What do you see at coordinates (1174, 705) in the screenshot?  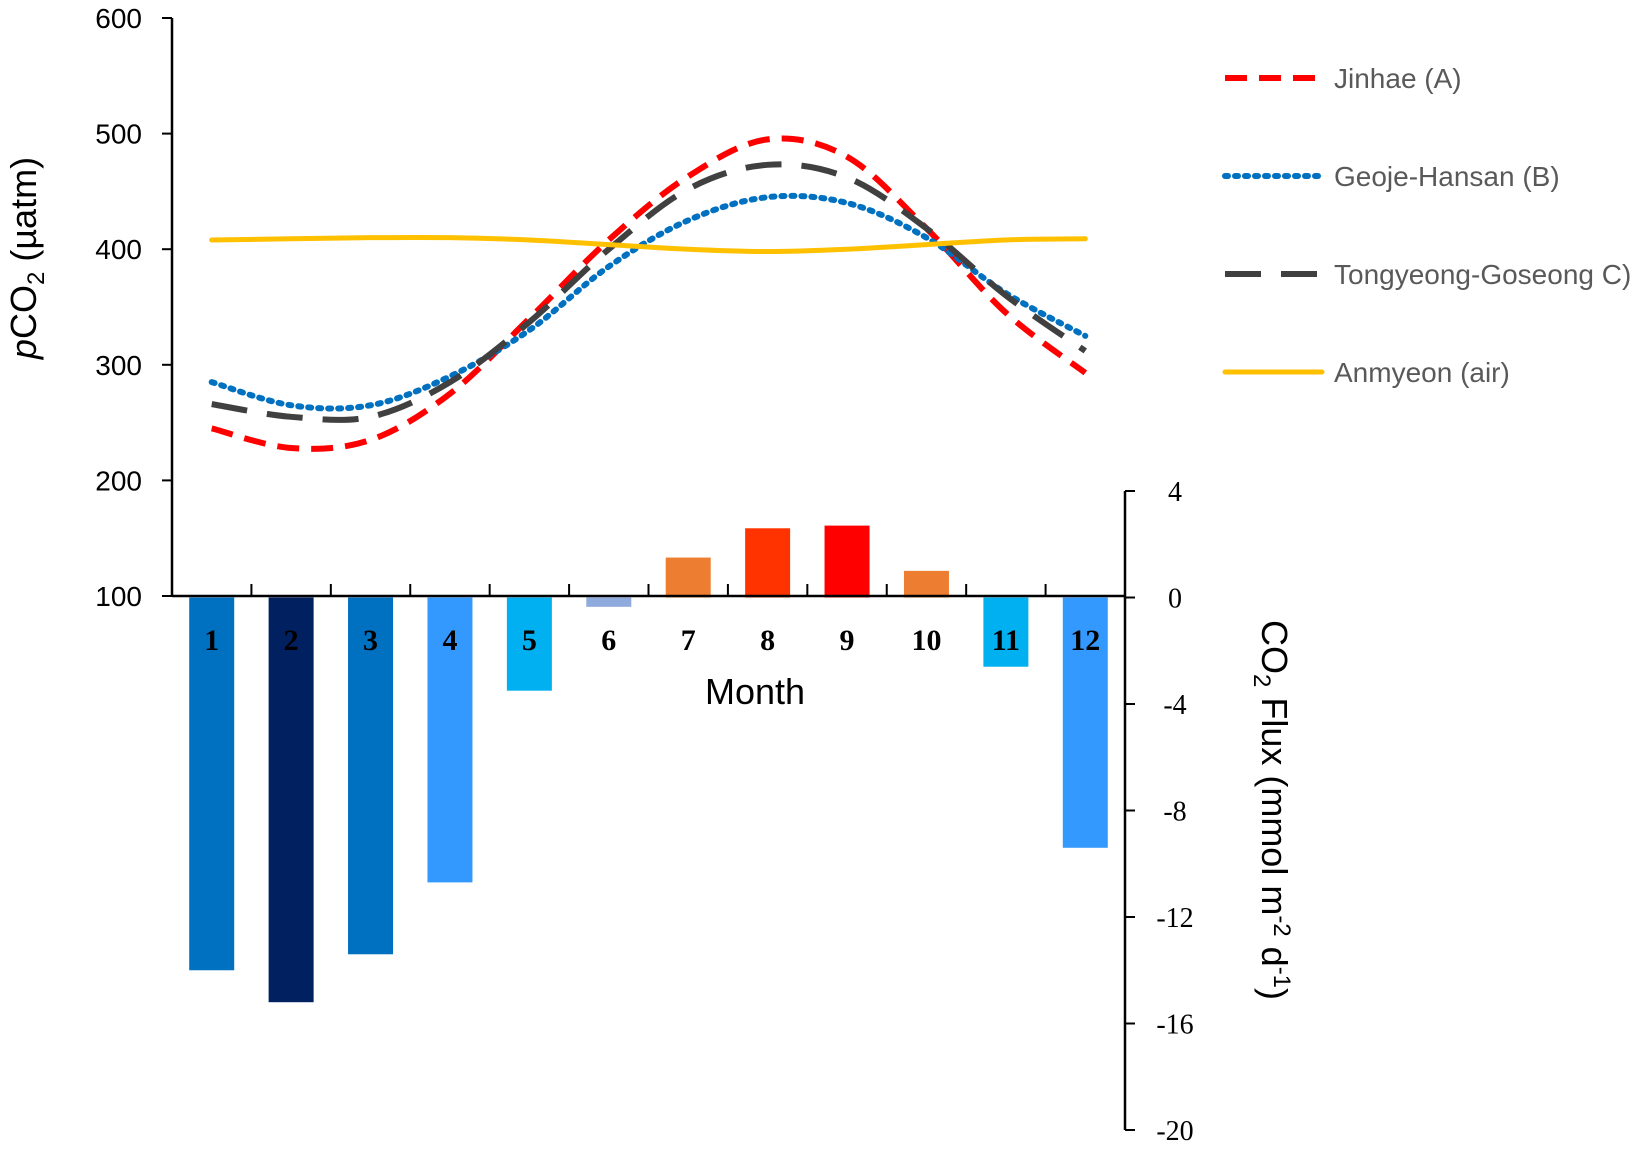 I see `right-tick-label: -4` at bounding box center [1174, 705].